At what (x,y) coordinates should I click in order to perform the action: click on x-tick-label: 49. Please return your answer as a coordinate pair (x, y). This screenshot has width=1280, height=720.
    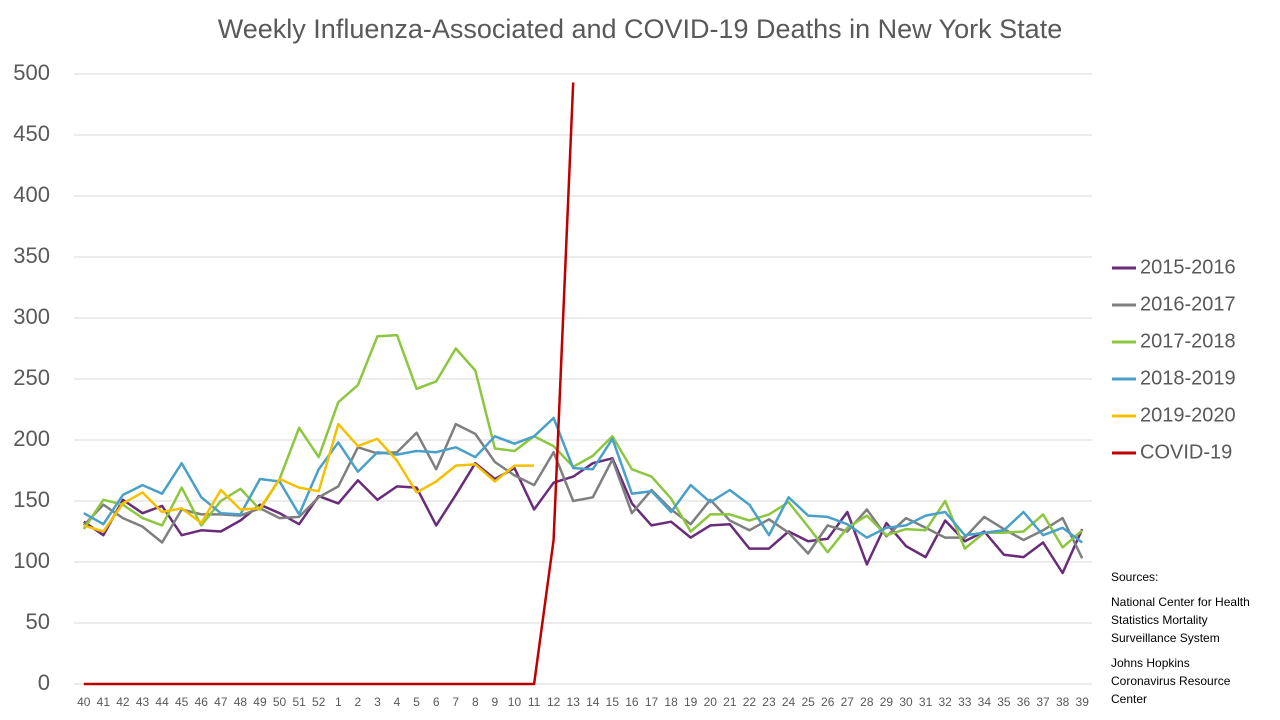
    Looking at the image, I should click on (260, 702).